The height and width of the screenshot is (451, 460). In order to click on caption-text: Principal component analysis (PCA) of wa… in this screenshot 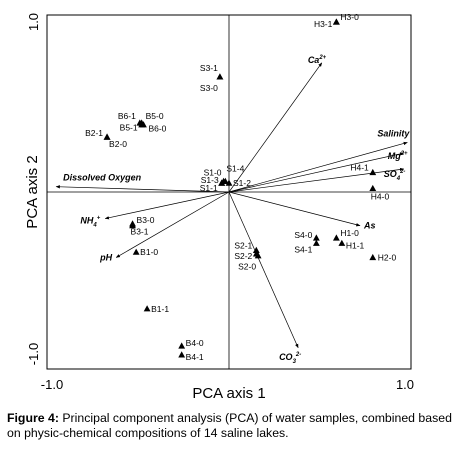, I will do `click(229, 425)`.